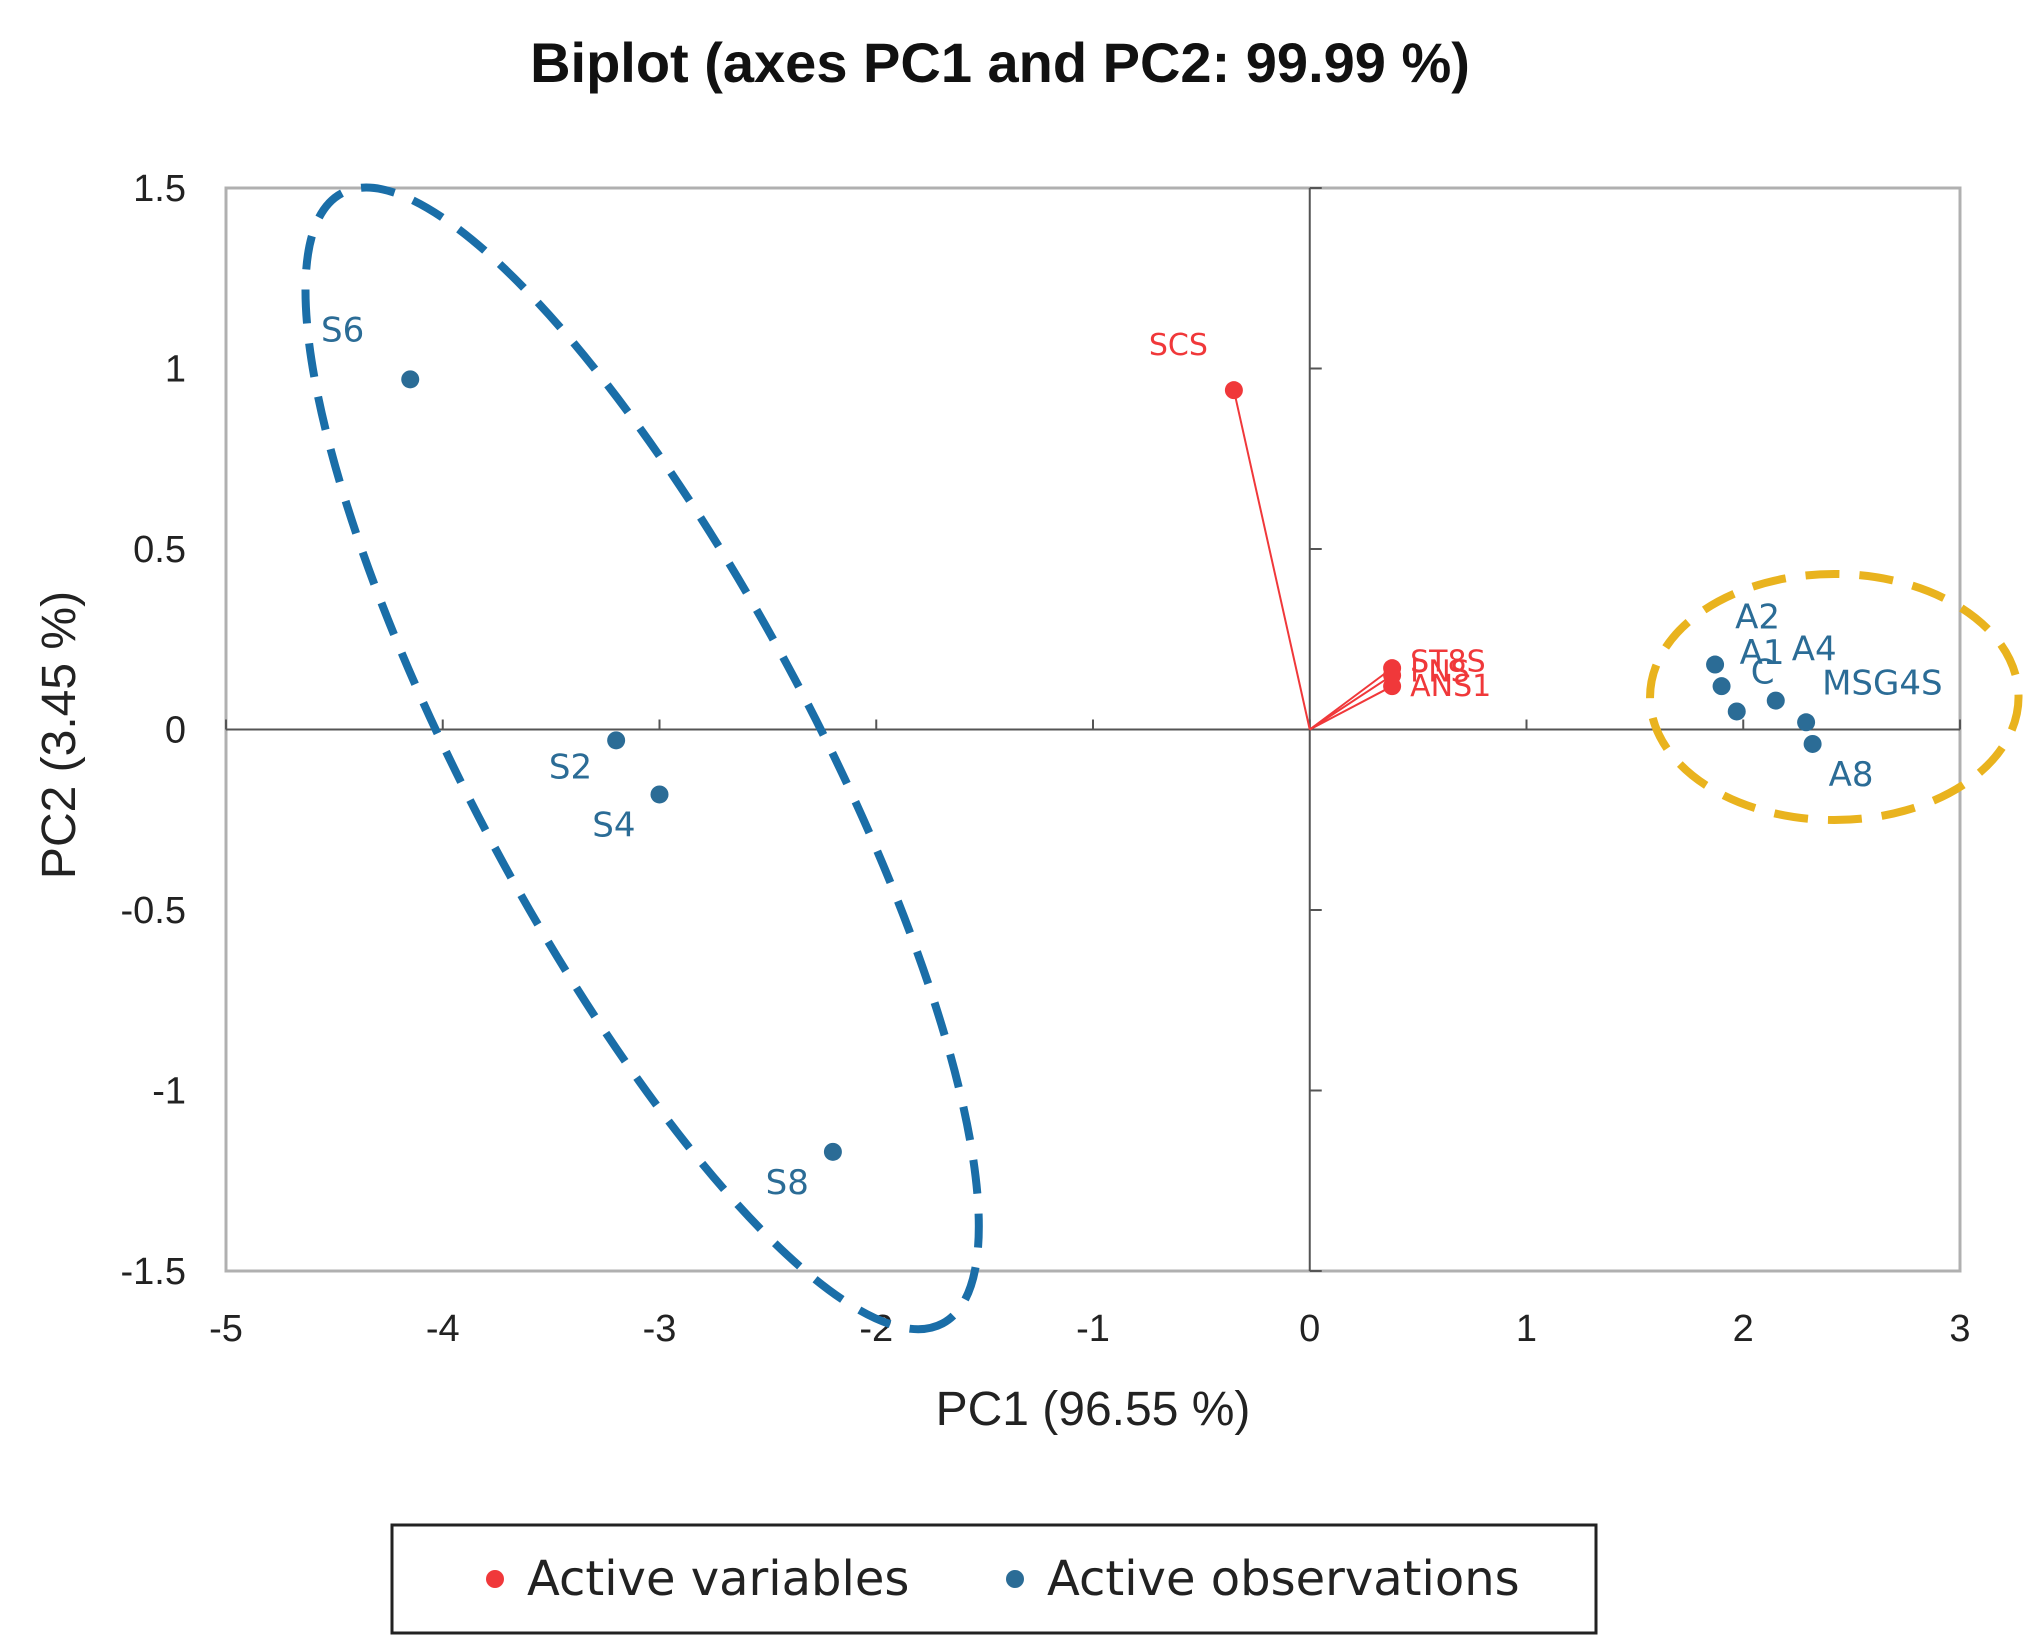 The image size is (2026, 1651). What do you see at coordinates (1093, 1329) in the screenshot?
I see `x-tick-label: -1` at bounding box center [1093, 1329].